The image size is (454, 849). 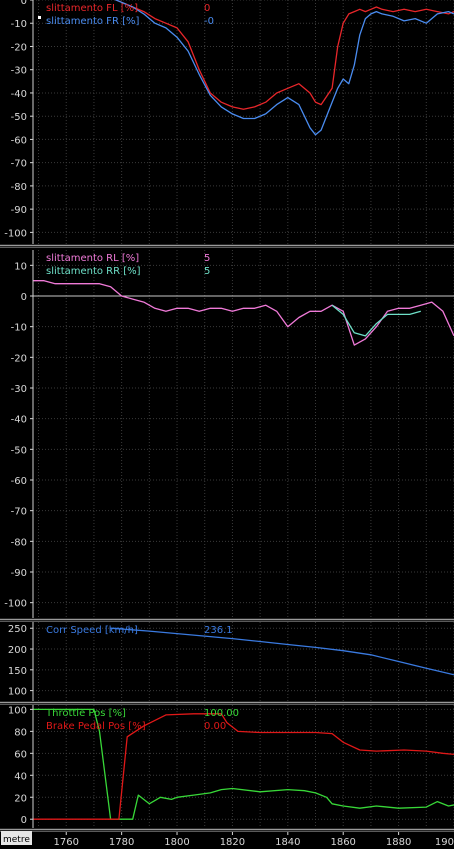 What do you see at coordinates (444, 842) in the screenshot?
I see `x-tick-label-last: 190` at bounding box center [444, 842].